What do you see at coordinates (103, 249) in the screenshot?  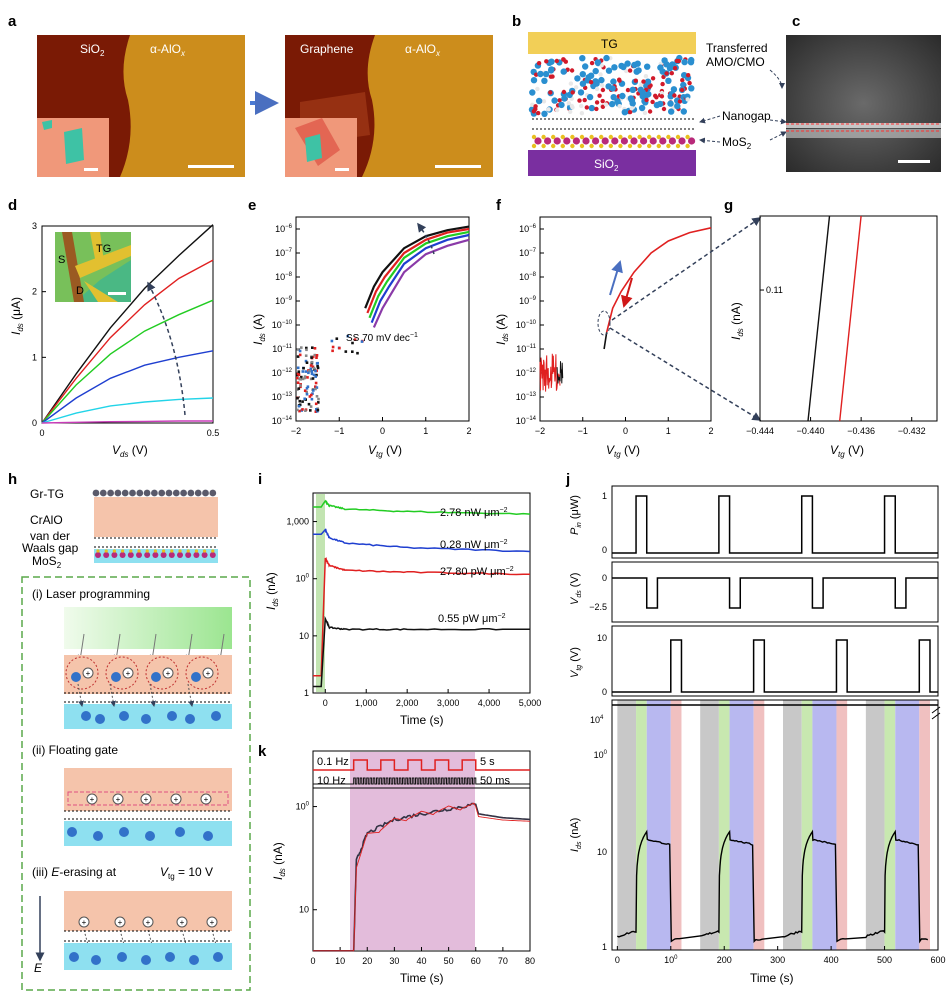 I see `gate-label: TG` at bounding box center [103, 249].